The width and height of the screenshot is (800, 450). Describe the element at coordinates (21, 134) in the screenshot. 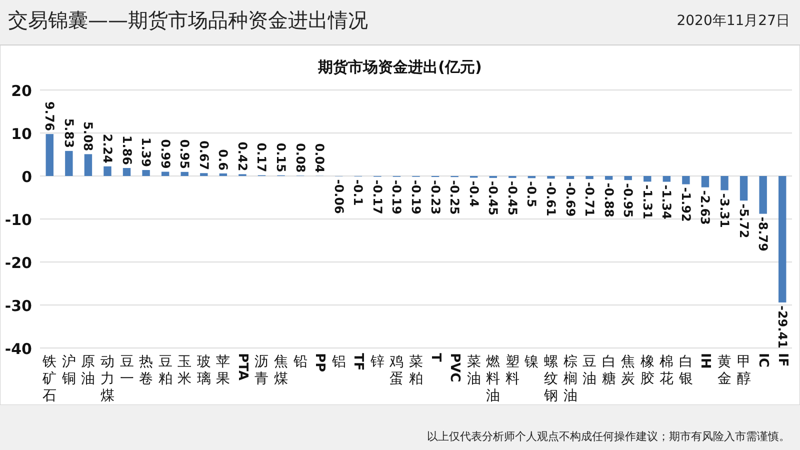

I see `y-tick-label: 10` at that location.